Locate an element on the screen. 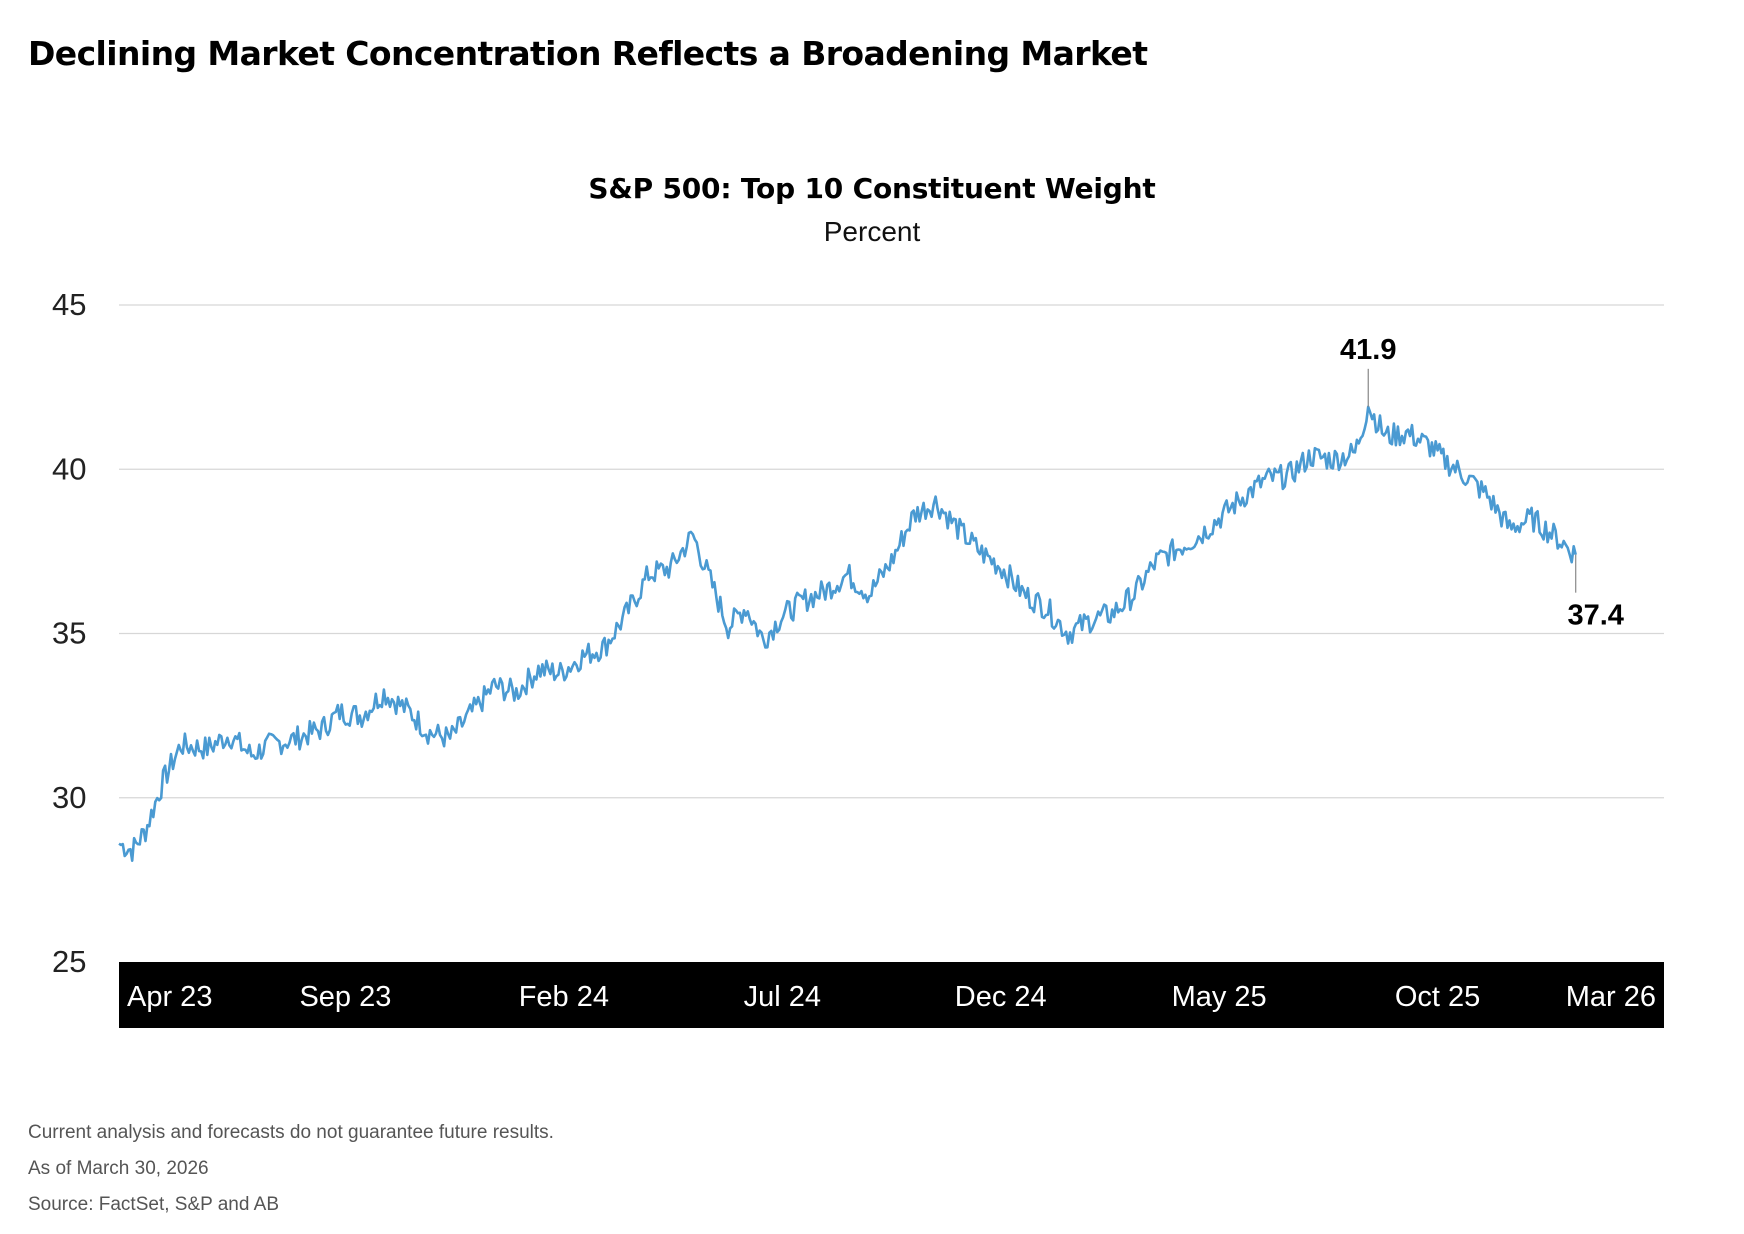 This screenshot has width=1744, height=1234. y-tick-label: 35 is located at coordinates (69, 633).